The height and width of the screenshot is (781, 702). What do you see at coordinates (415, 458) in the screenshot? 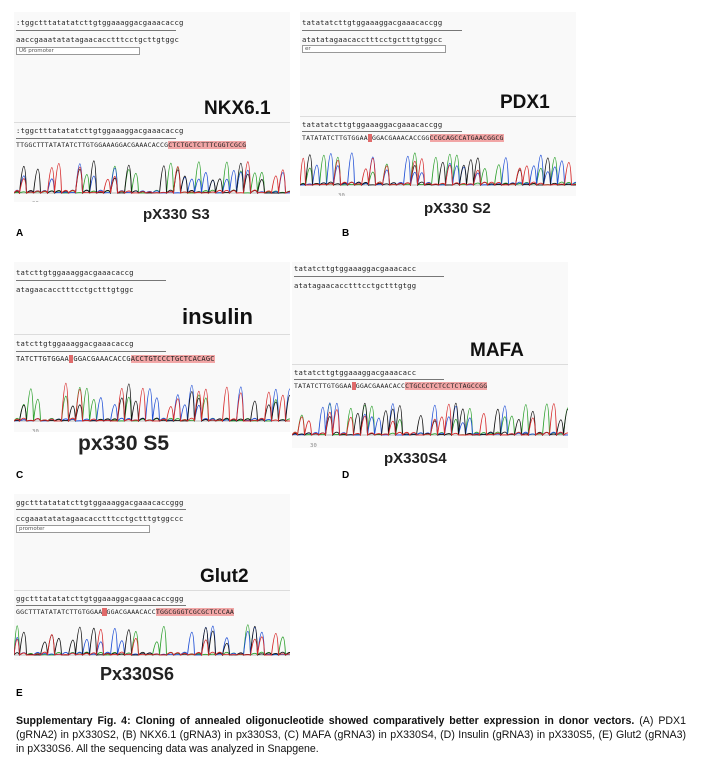
I see `plasmid-label: pX330S4` at bounding box center [415, 458].